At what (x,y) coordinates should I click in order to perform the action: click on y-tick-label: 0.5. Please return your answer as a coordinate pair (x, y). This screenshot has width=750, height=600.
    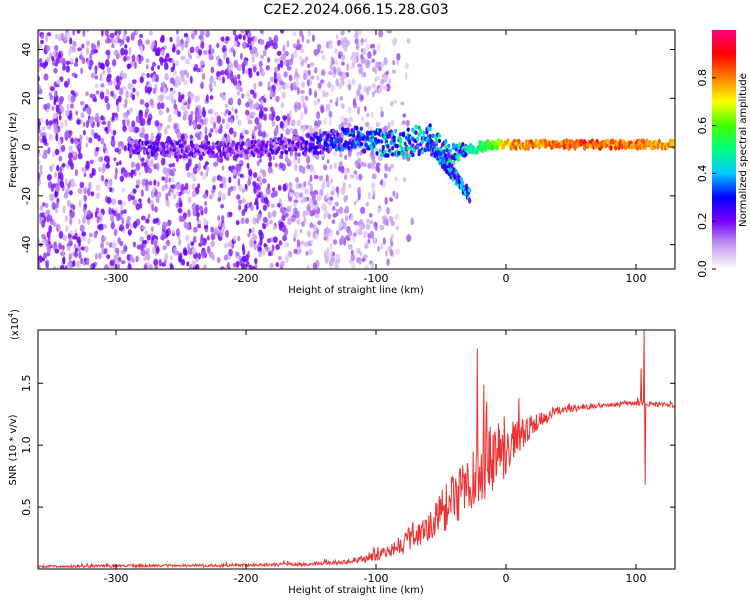
    Looking at the image, I should click on (26, 506).